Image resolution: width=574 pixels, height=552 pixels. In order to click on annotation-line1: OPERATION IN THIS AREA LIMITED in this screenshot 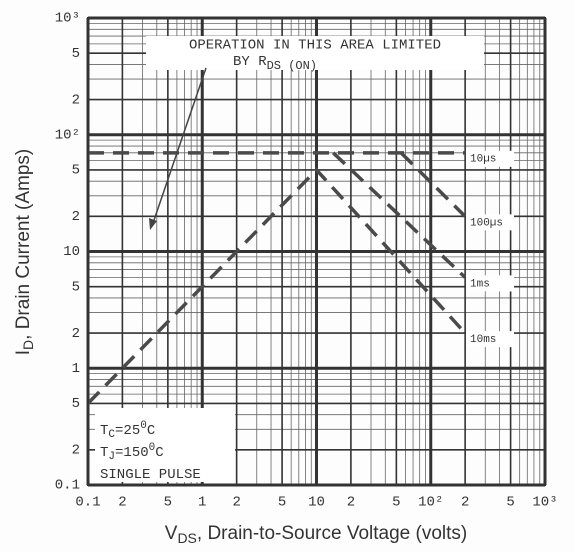, I will do `click(315, 46)`.